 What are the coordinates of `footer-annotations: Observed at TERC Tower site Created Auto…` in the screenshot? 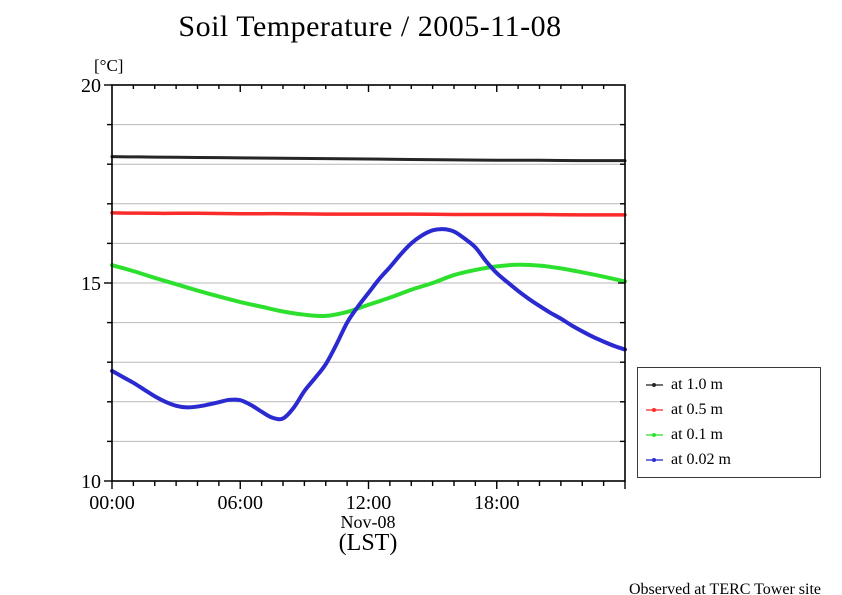 It's located at (599, 565).